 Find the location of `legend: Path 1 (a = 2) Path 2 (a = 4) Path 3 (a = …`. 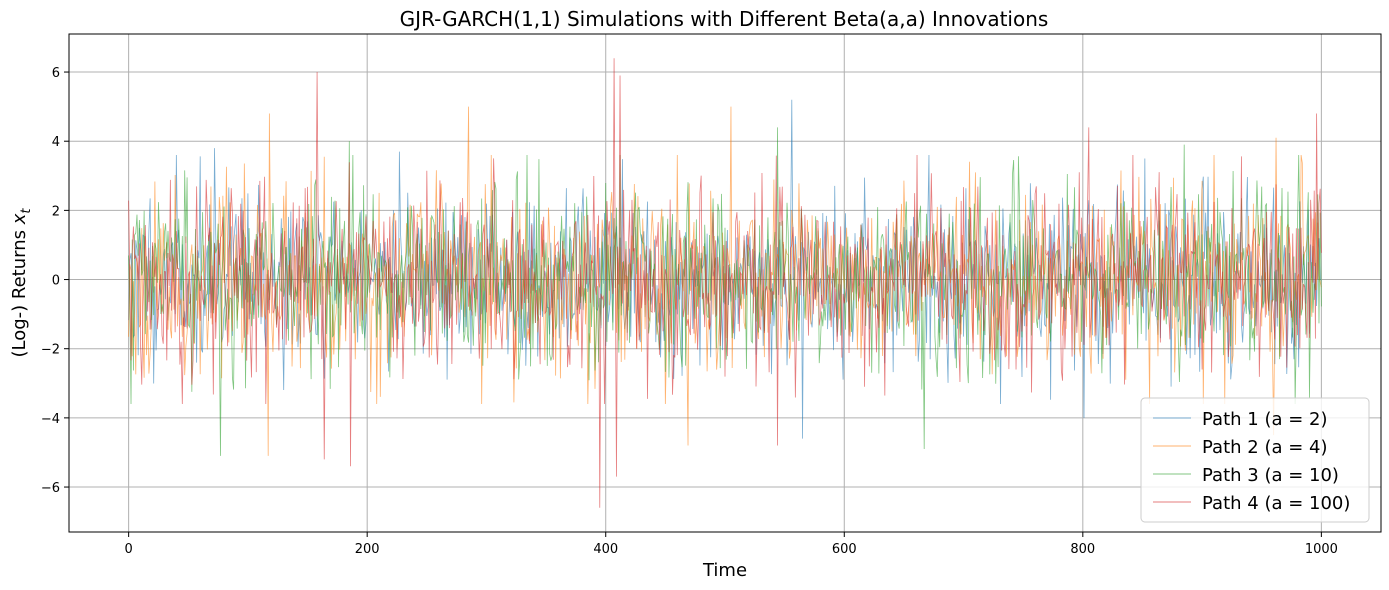

legend: Path 1 (a = 2) Path 2 (a = 4) Path 3 (a = … is located at coordinates (1255, 460).